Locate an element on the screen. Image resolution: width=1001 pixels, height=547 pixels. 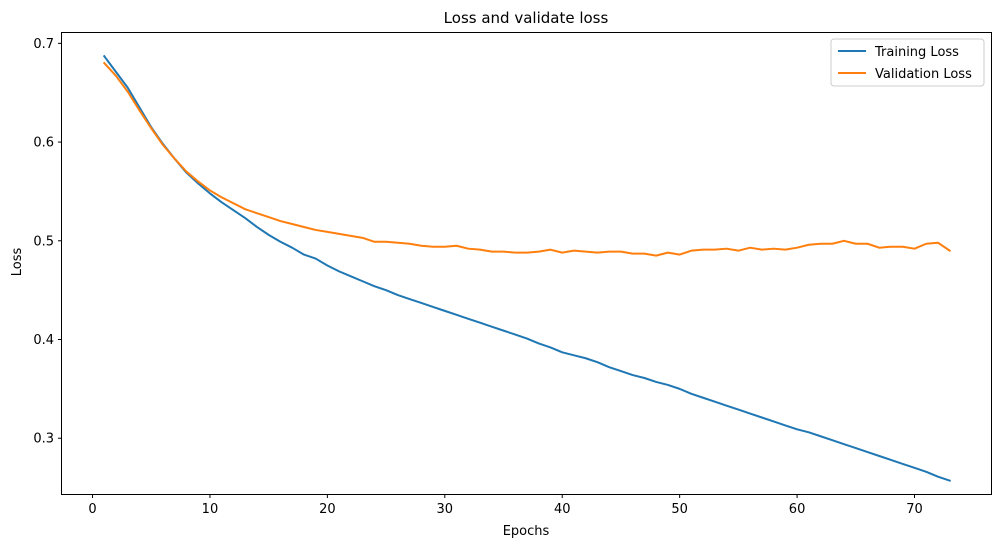
y-axis: 0.3 0.4 0.5 0.6 0.7 is located at coordinates (47, 242).